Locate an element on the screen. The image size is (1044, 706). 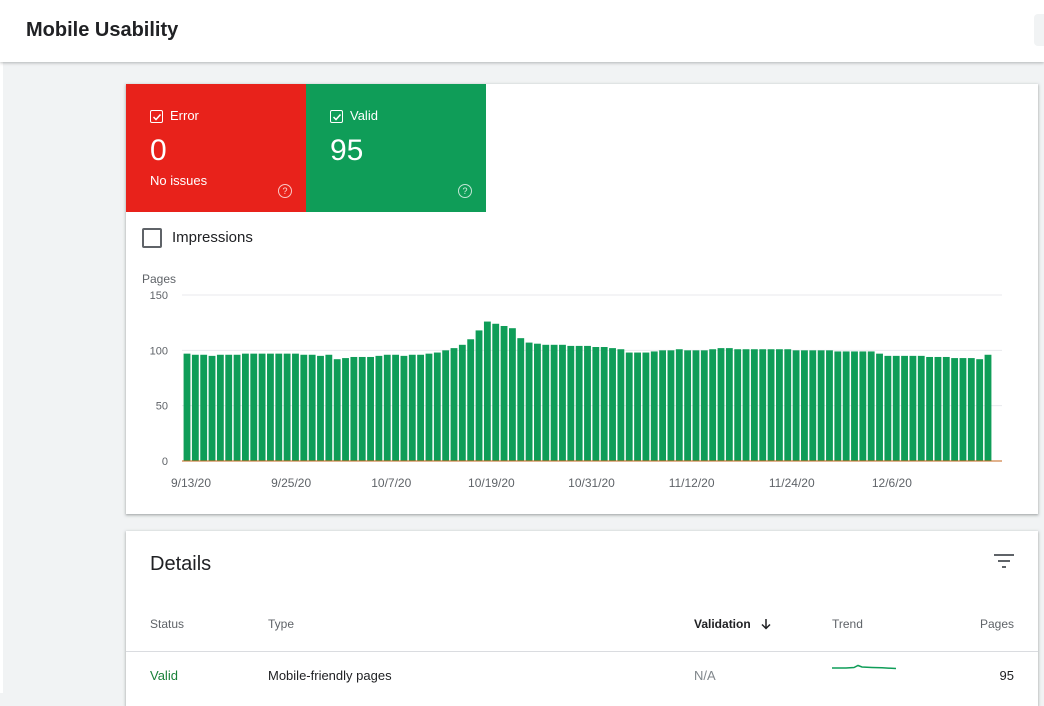
check-icon is located at coordinates (337, 117).